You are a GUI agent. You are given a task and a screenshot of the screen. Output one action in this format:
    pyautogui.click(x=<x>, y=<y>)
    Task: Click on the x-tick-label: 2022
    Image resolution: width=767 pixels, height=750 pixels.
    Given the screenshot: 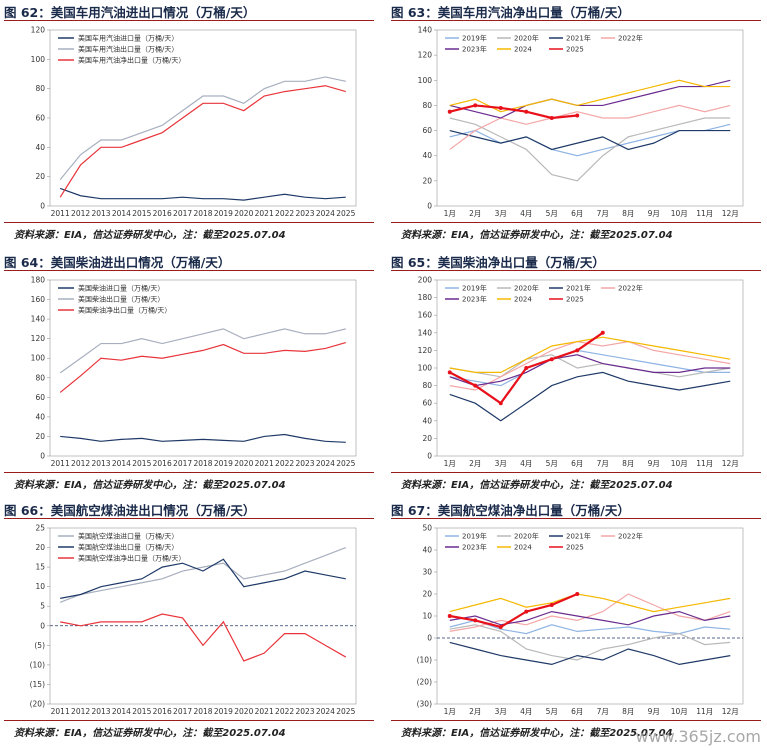 What is the action you would take?
    pyautogui.click(x=284, y=711)
    